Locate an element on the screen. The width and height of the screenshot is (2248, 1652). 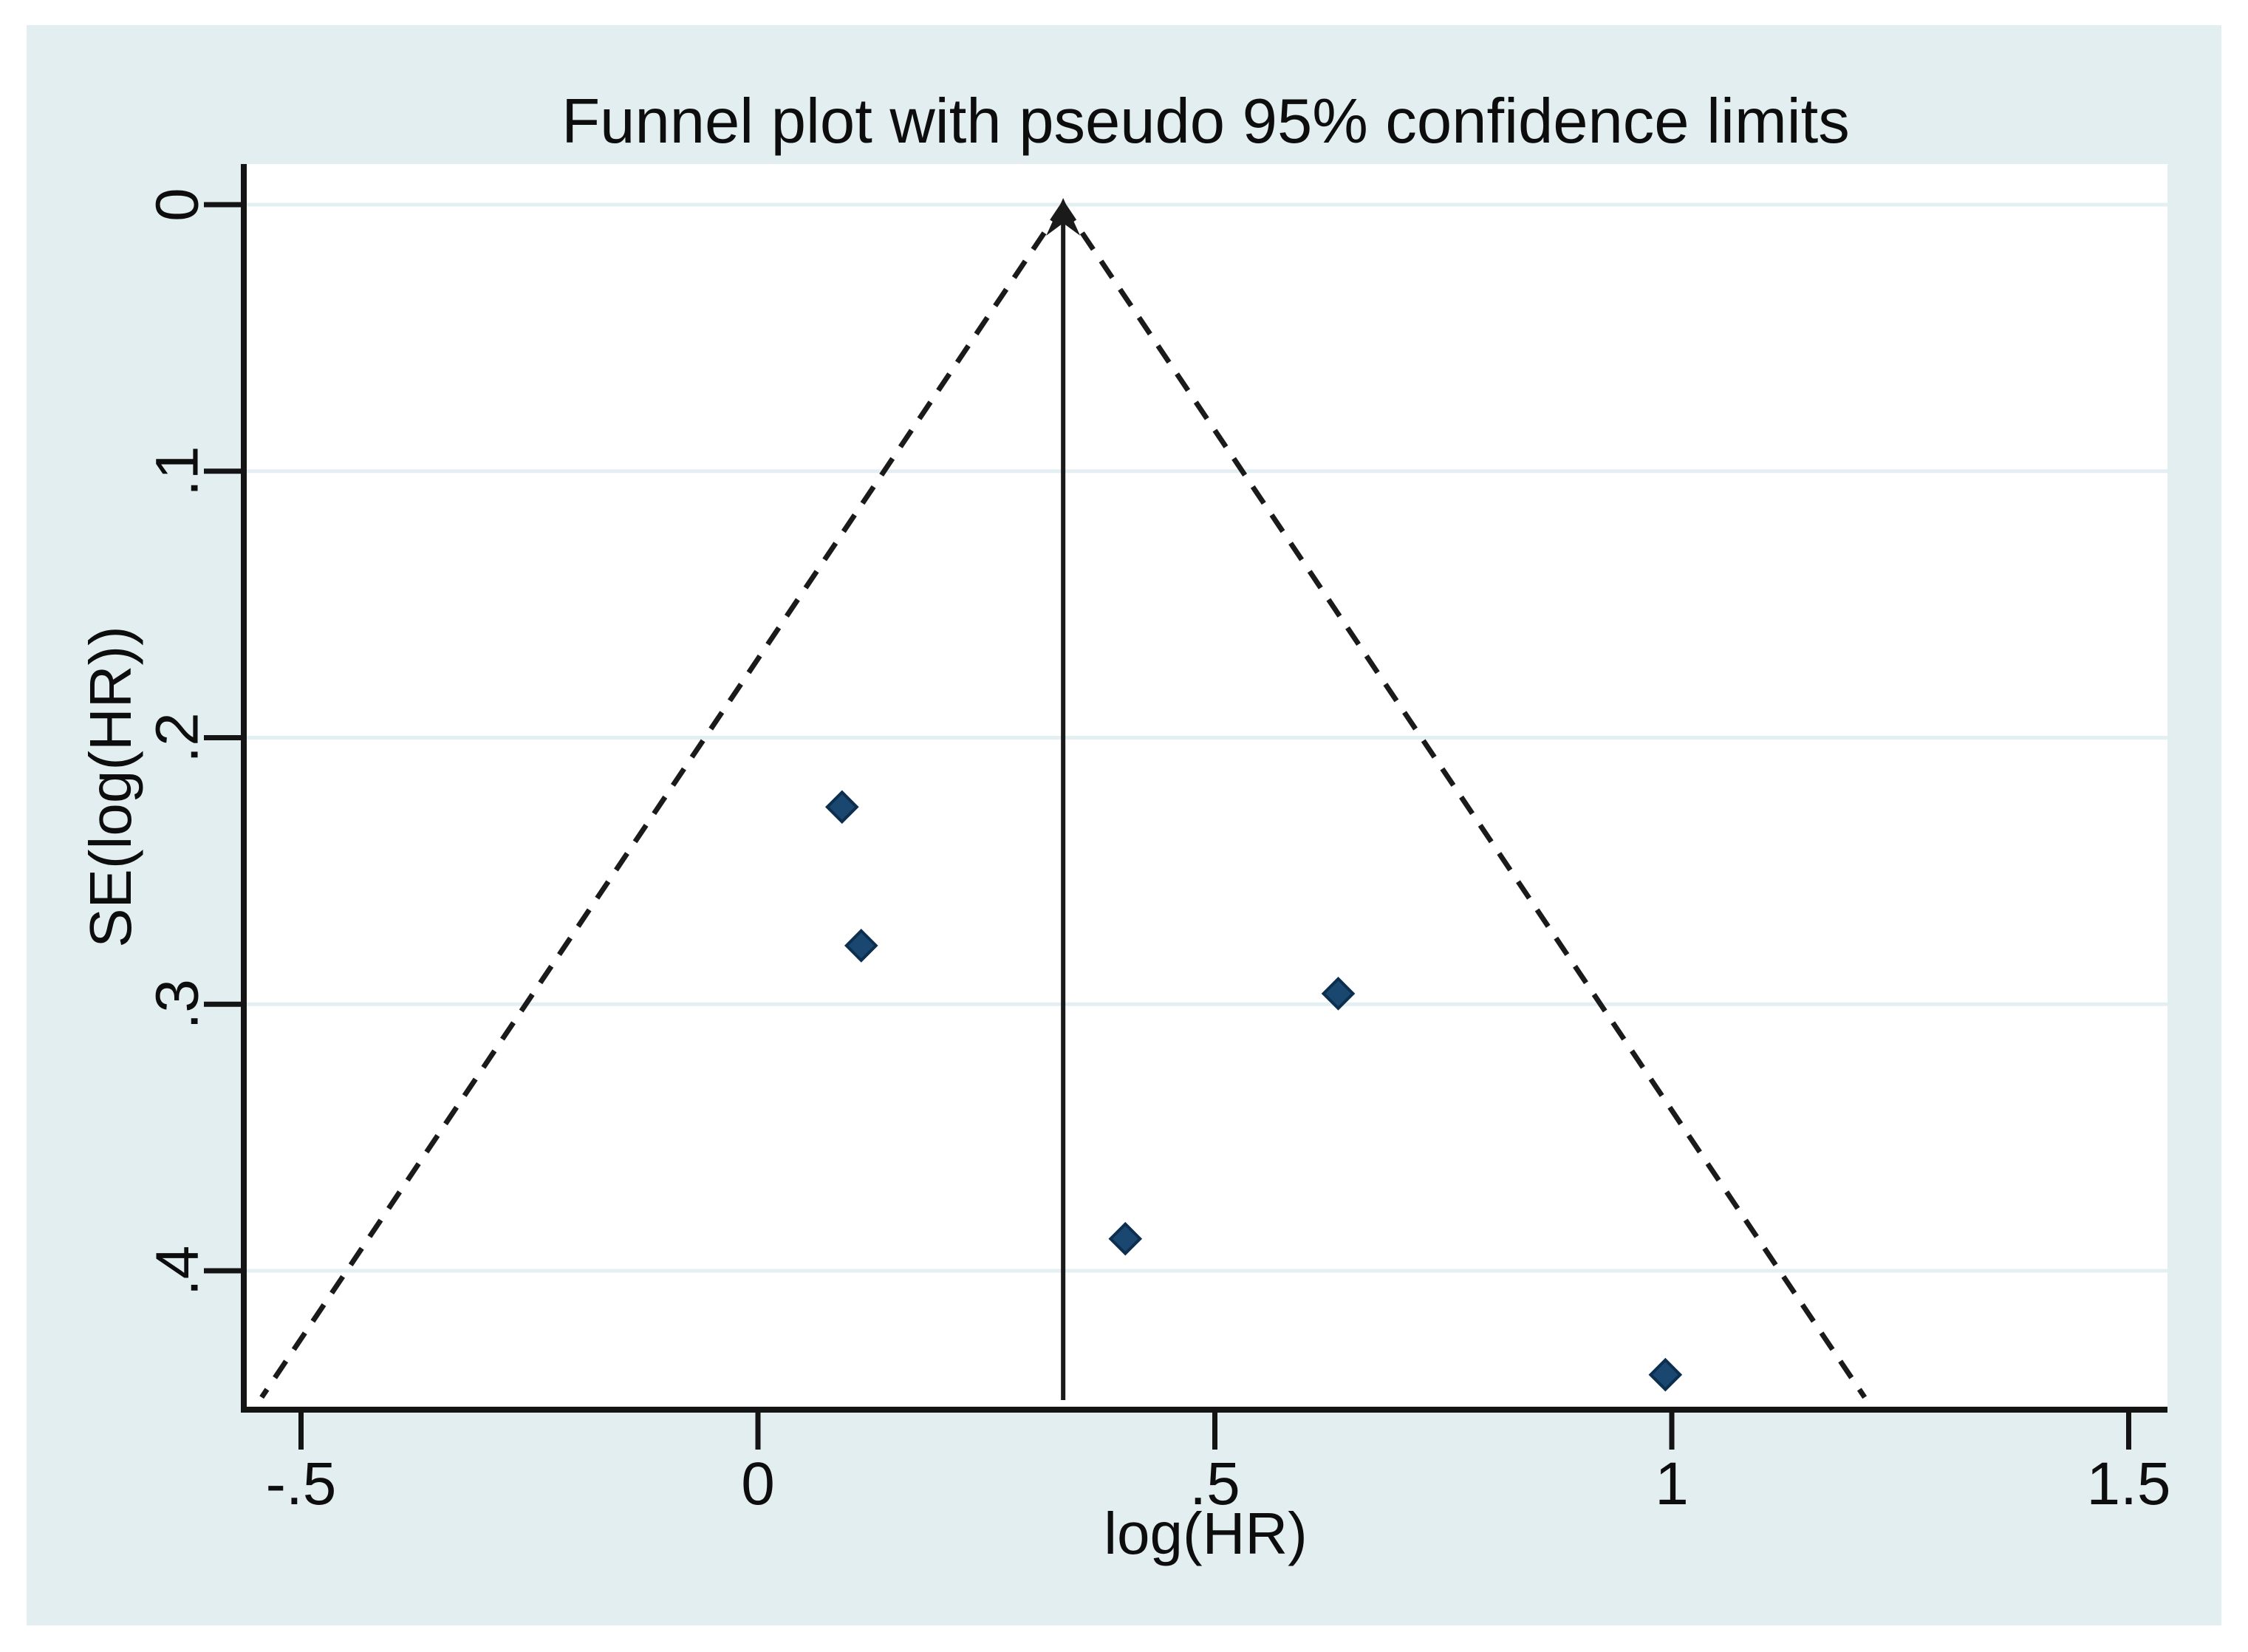
x-tick-label: .5 is located at coordinates (1215, 1484).